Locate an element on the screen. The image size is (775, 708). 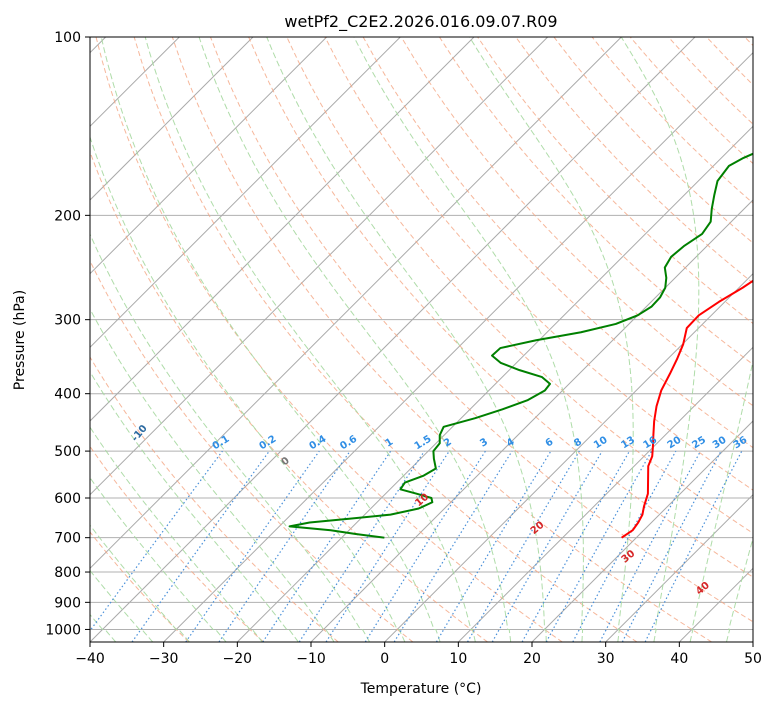
y-axis-label: Pressure (hPa) is located at coordinates (20, 340).